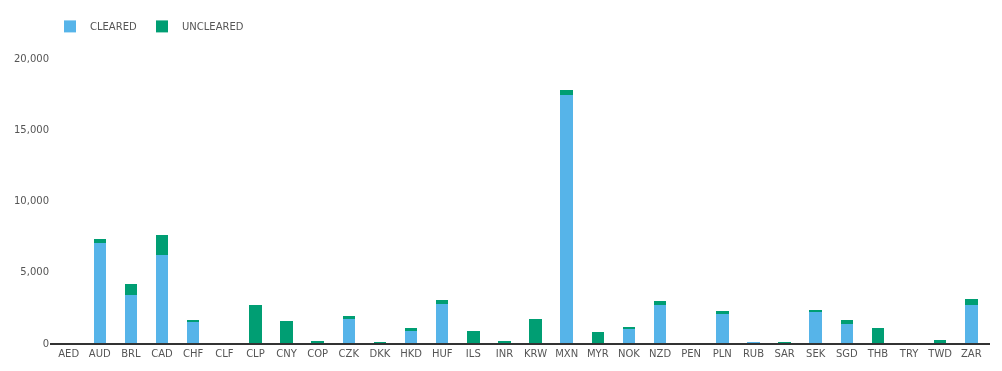  What do you see at coordinates (816, 353) in the screenshot?
I see `x-tick-label: SEK` at bounding box center [816, 353].